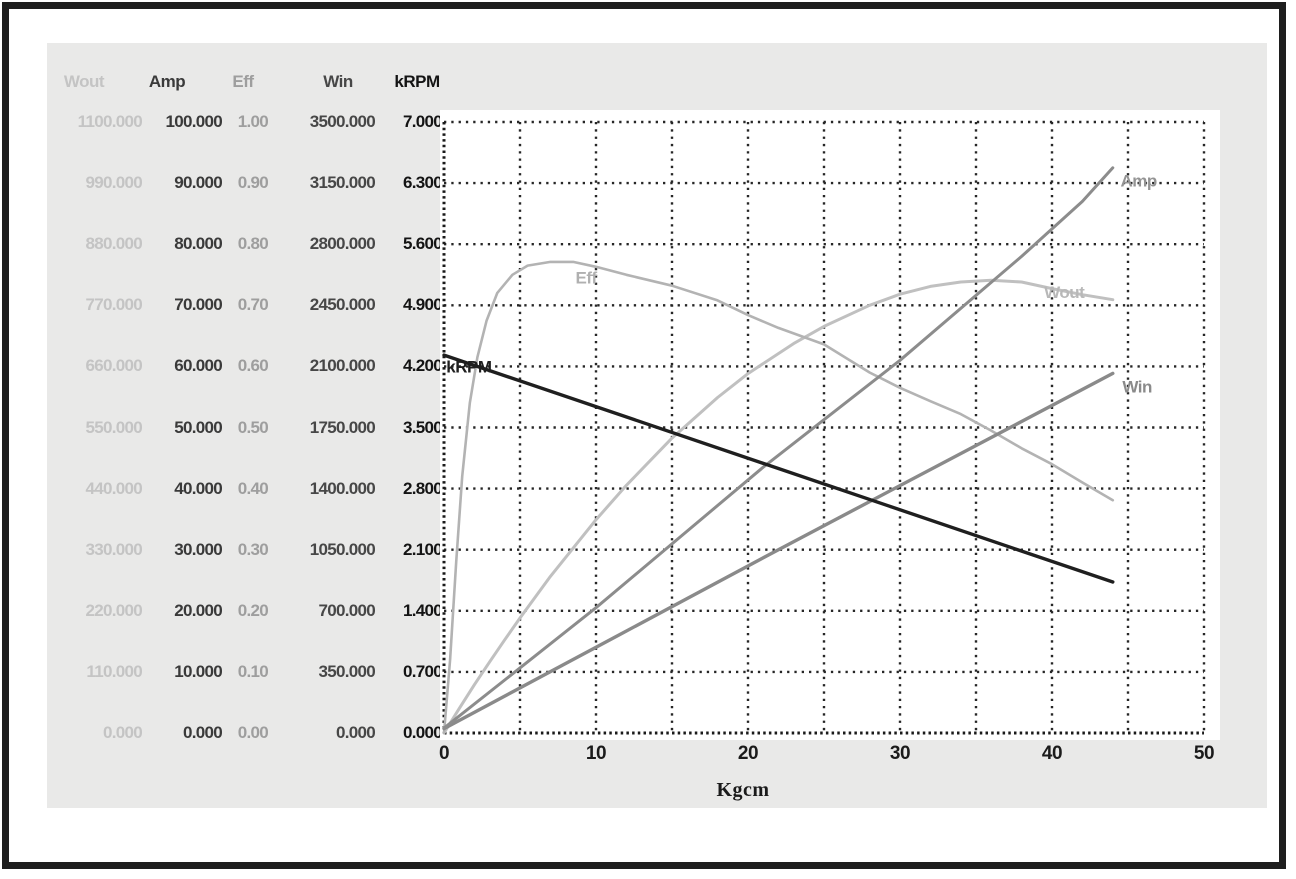  Describe the element at coordinates (342, 549) in the screenshot. I see `table-cell-win: 1050.000` at that location.